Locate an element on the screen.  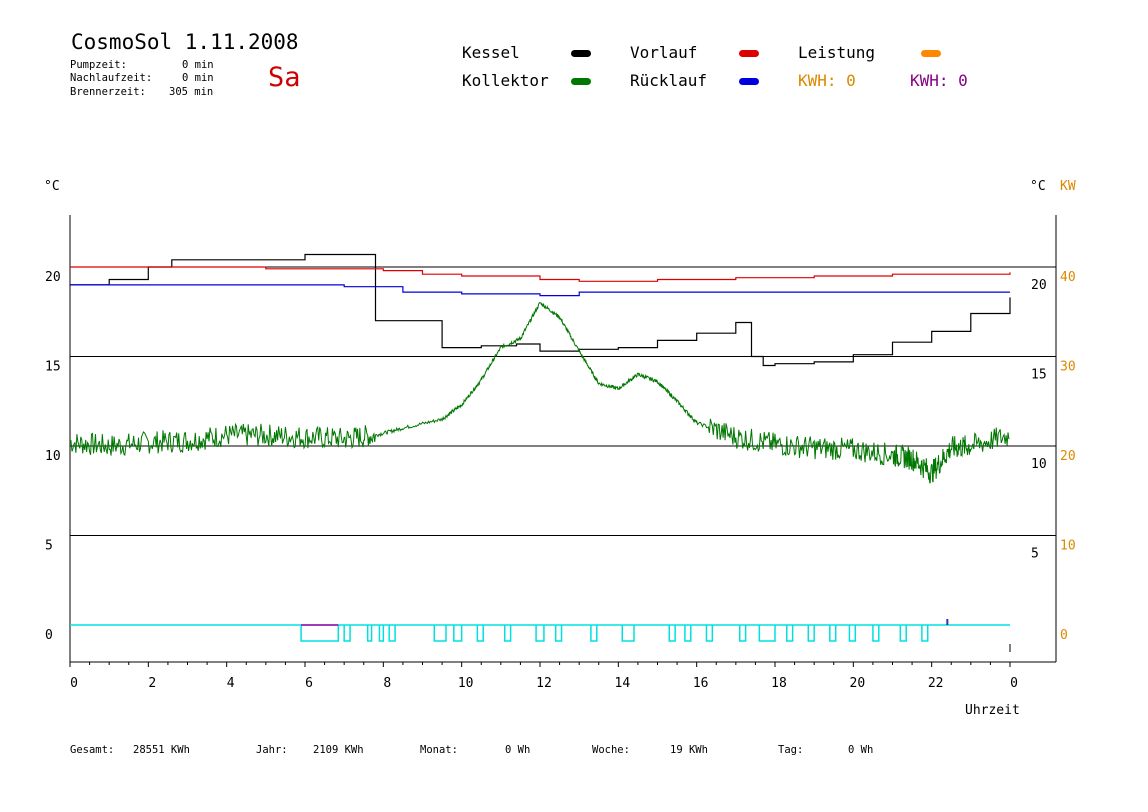
x-axis-title: Uhrzeit is located at coordinates (992, 710).